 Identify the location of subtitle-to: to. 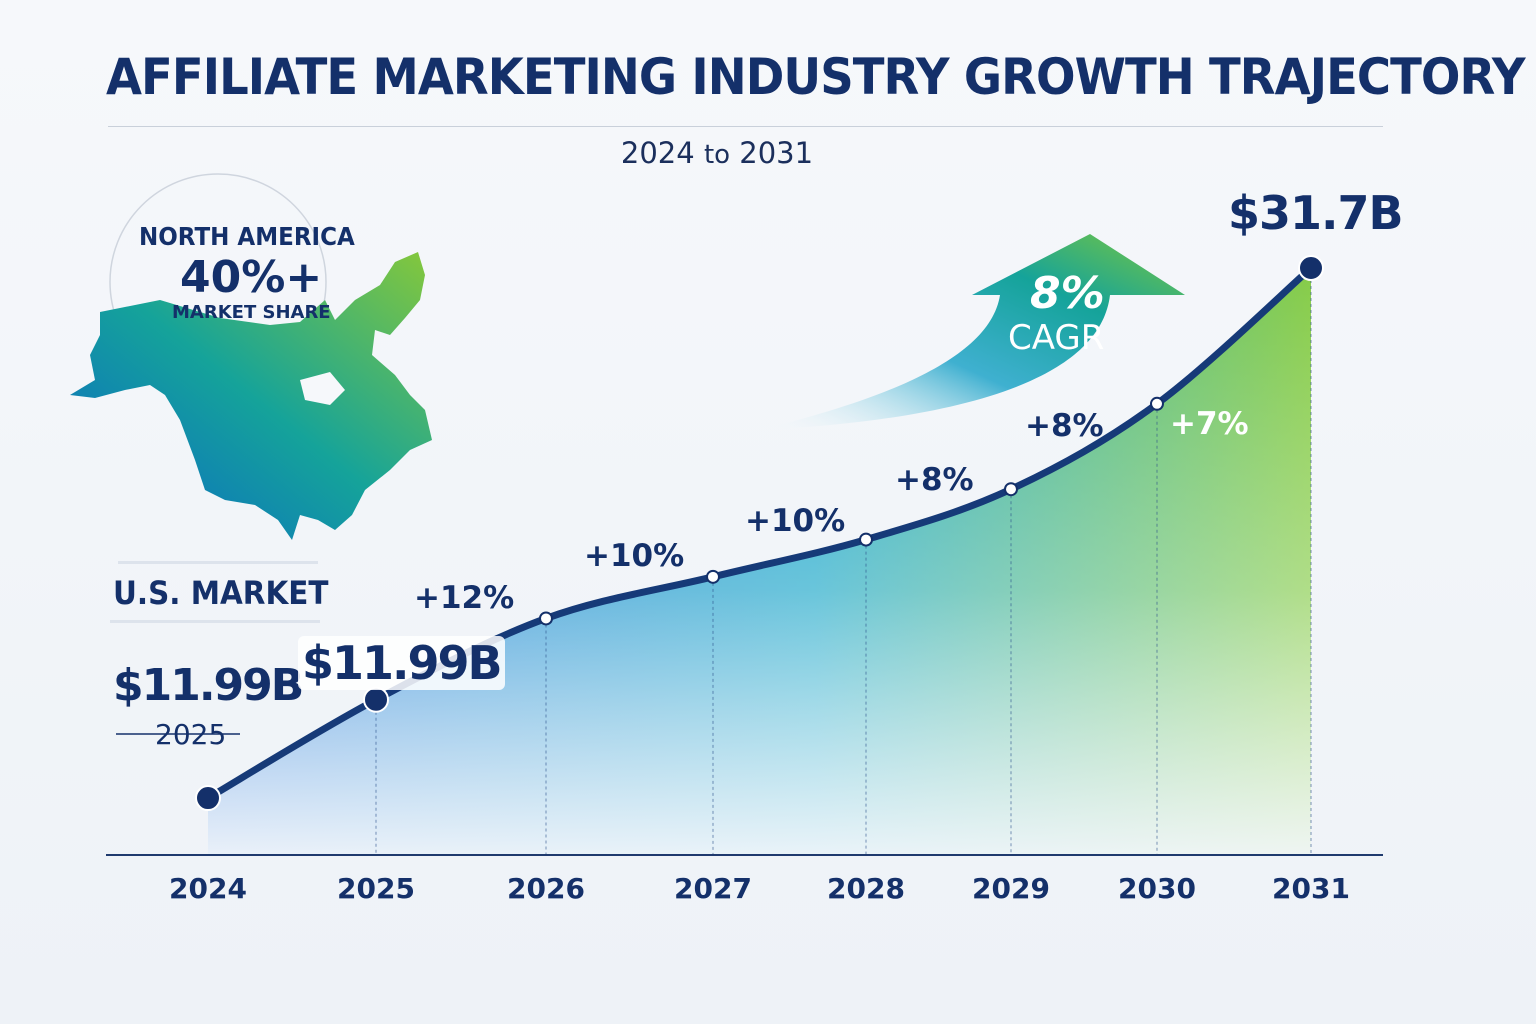
(717, 155).